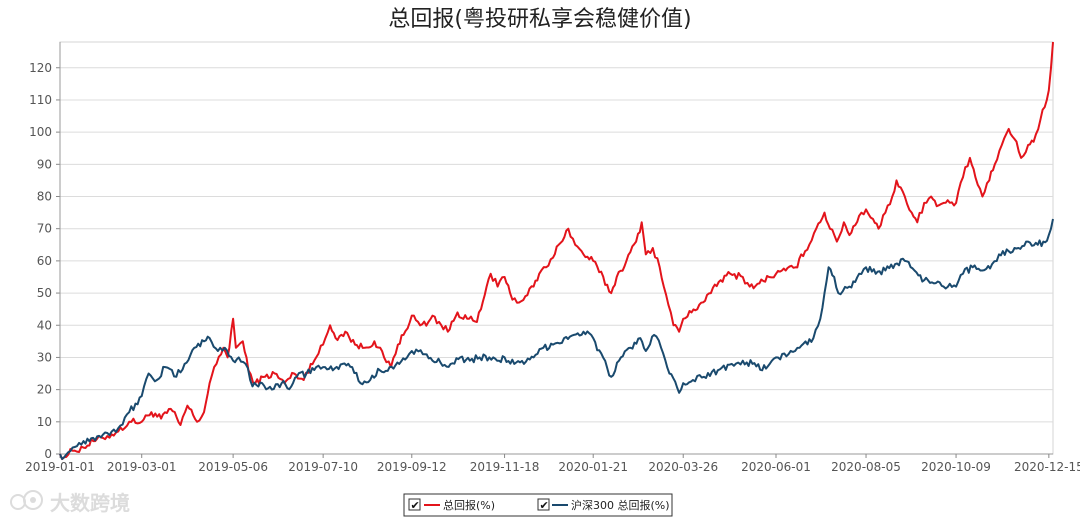 Image resolution: width=1080 pixels, height=524 pixels. I want to click on y-tick-label: 70, so click(44, 229).